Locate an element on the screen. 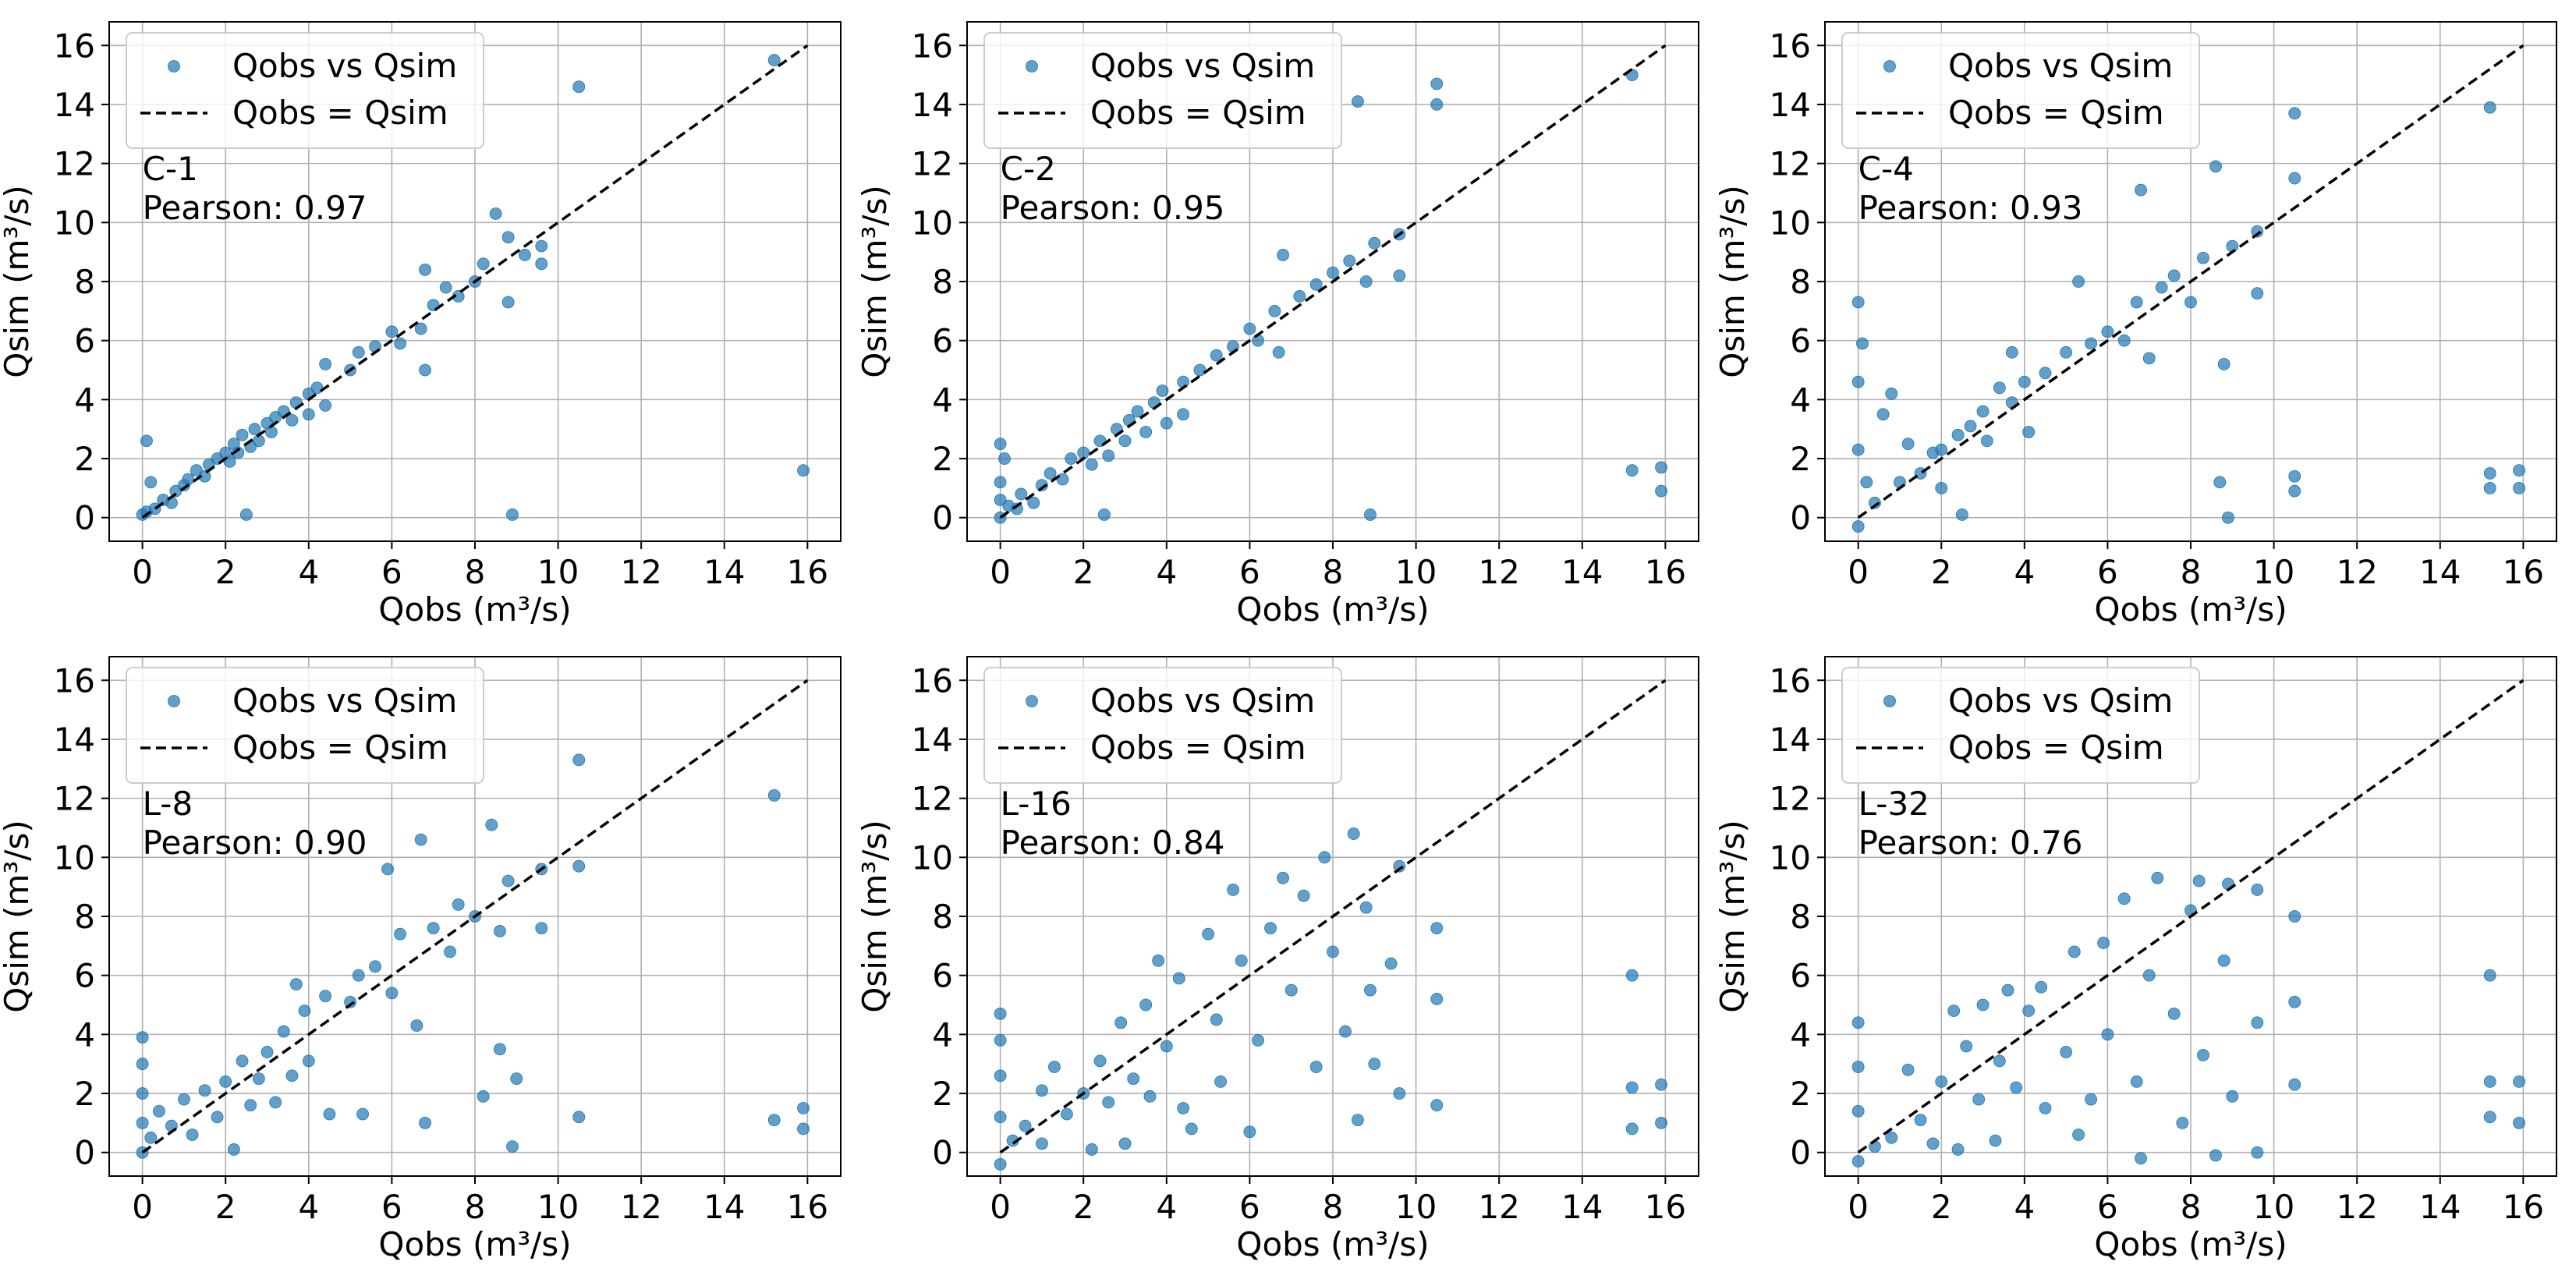 The width and height of the screenshot is (2576, 1272). x-tick-label: 0 is located at coordinates (142, 572).